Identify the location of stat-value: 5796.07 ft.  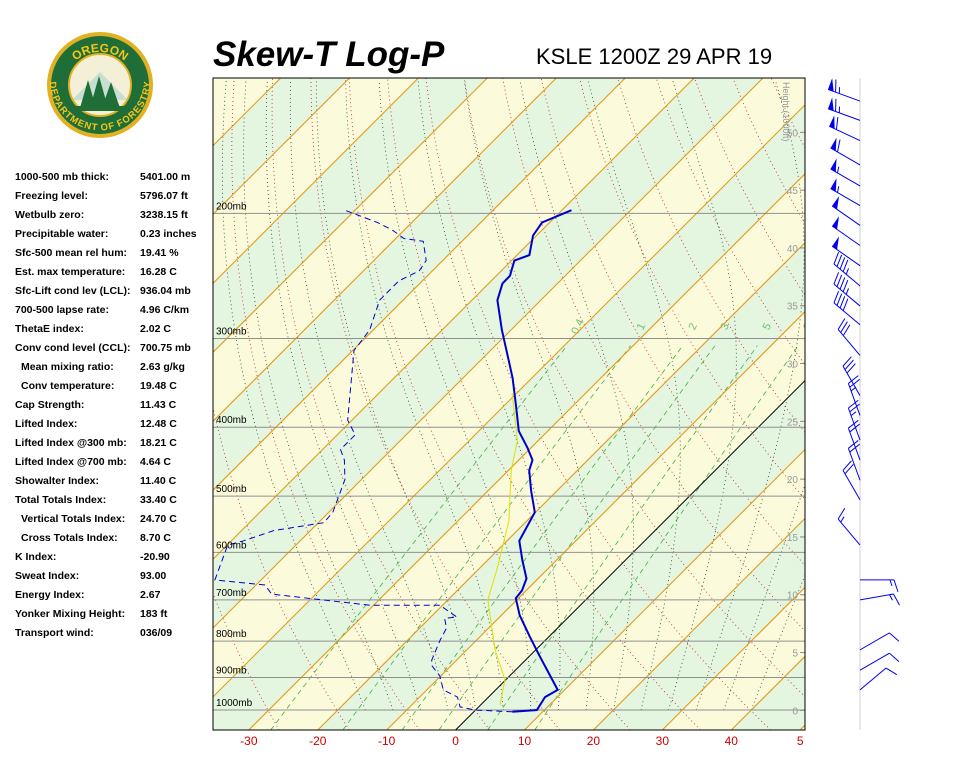
(164, 196).